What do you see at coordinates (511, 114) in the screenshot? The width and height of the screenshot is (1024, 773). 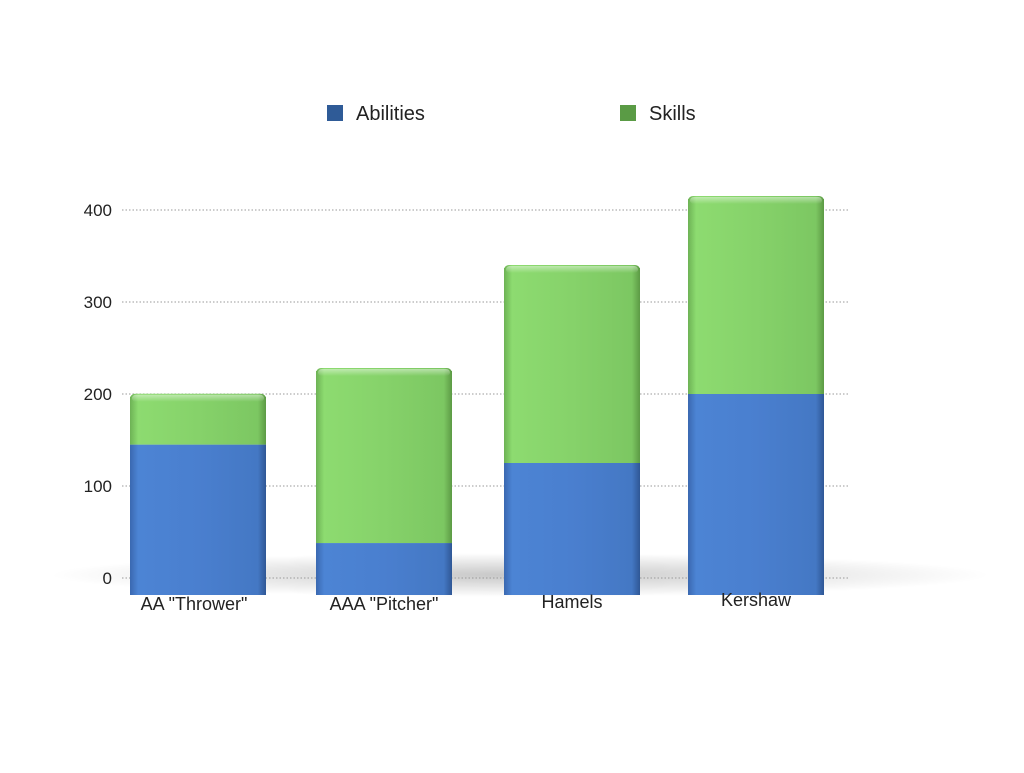 I see `legend: Abilities Skills` at bounding box center [511, 114].